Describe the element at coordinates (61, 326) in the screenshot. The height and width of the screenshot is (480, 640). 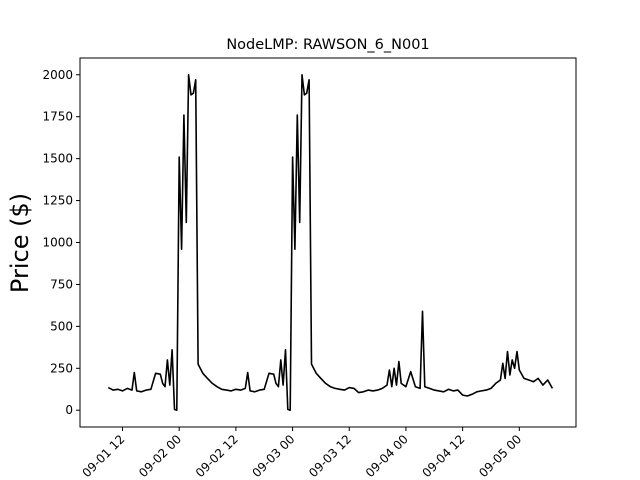
I see `y-tick-label: 500` at that location.